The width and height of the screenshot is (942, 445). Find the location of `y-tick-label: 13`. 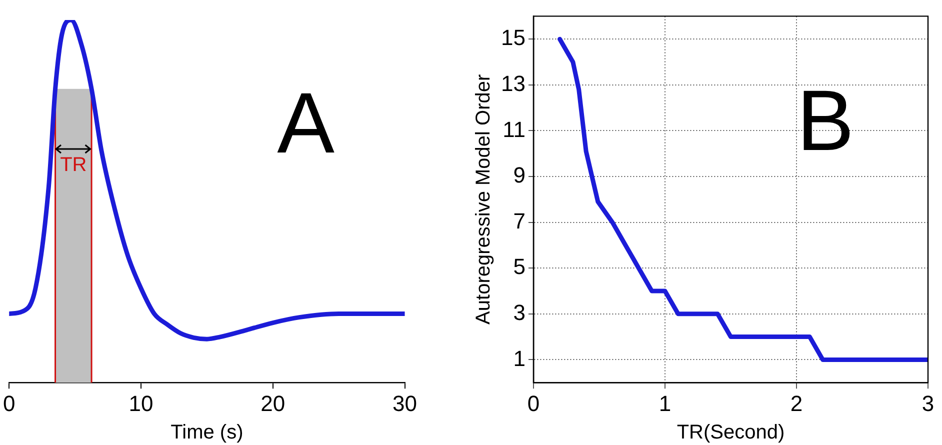

y-tick-label: 13 is located at coordinates (513, 83).